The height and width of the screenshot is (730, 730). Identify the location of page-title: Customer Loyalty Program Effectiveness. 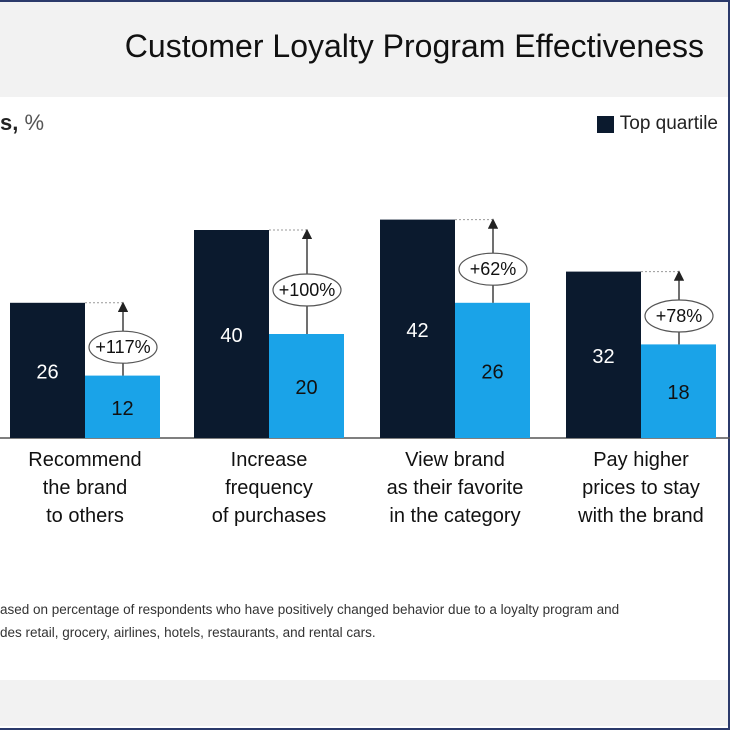
(414, 46).